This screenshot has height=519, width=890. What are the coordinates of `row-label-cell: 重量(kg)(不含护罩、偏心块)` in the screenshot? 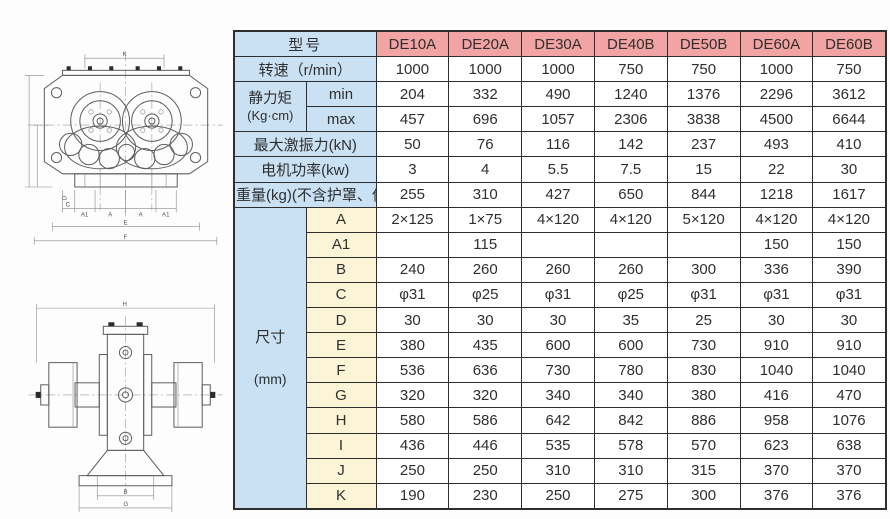 It's located at (305, 194).